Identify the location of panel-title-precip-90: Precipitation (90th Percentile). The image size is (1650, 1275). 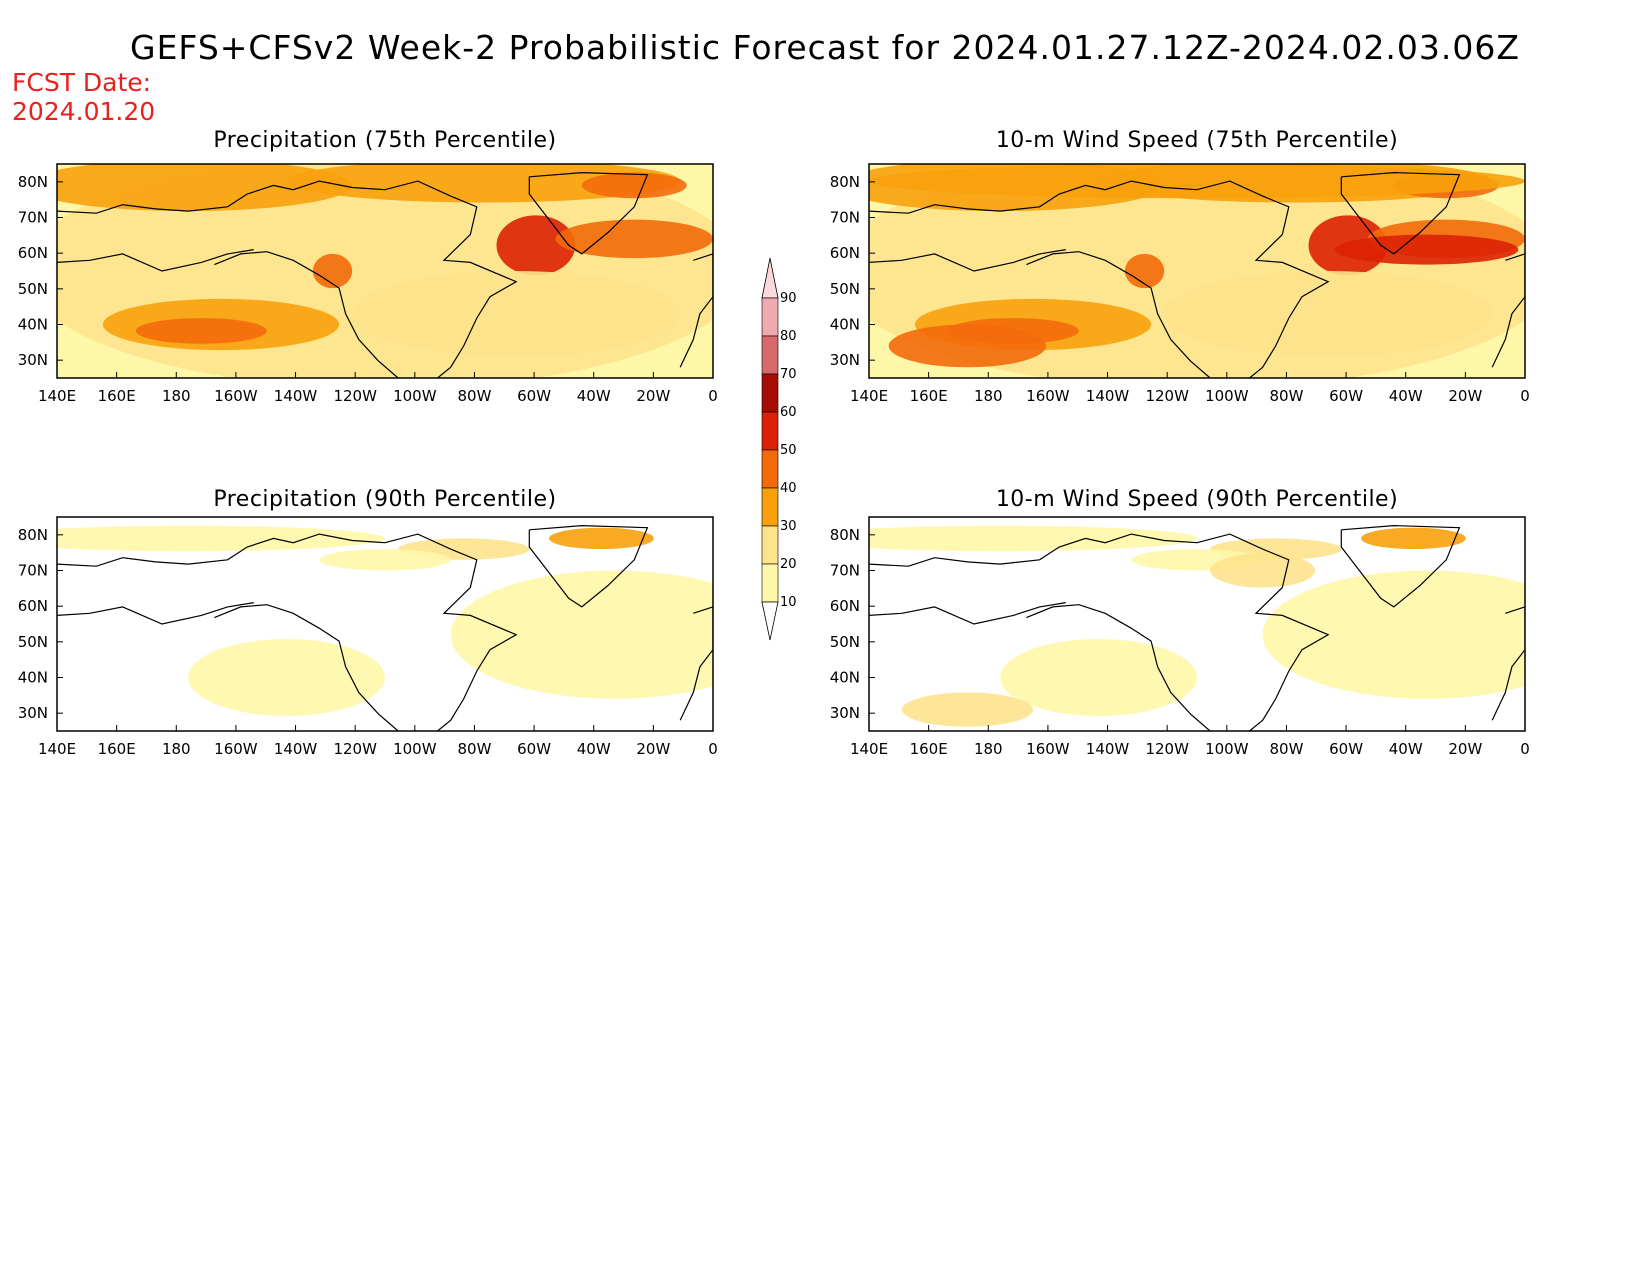
(385, 499).